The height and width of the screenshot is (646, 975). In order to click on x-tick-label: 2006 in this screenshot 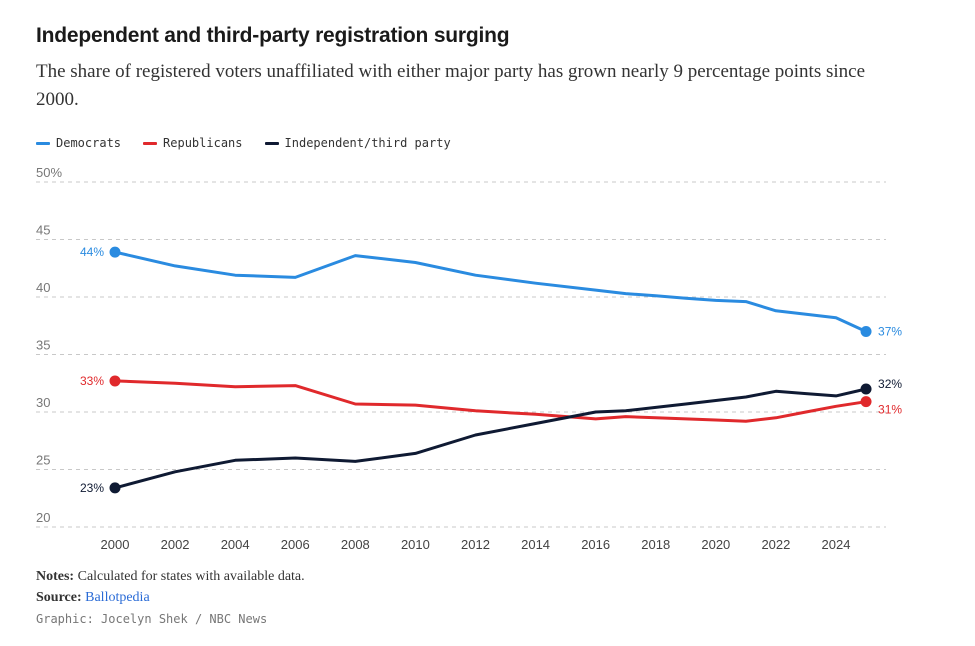, I will do `click(295, 544)`.